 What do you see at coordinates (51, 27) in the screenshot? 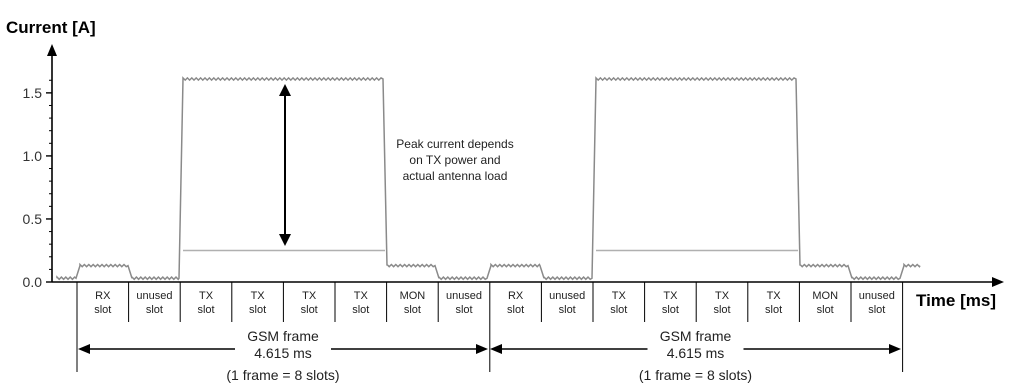
I see `y-axis-title: Current [A]` at bounding box center [51, 27].